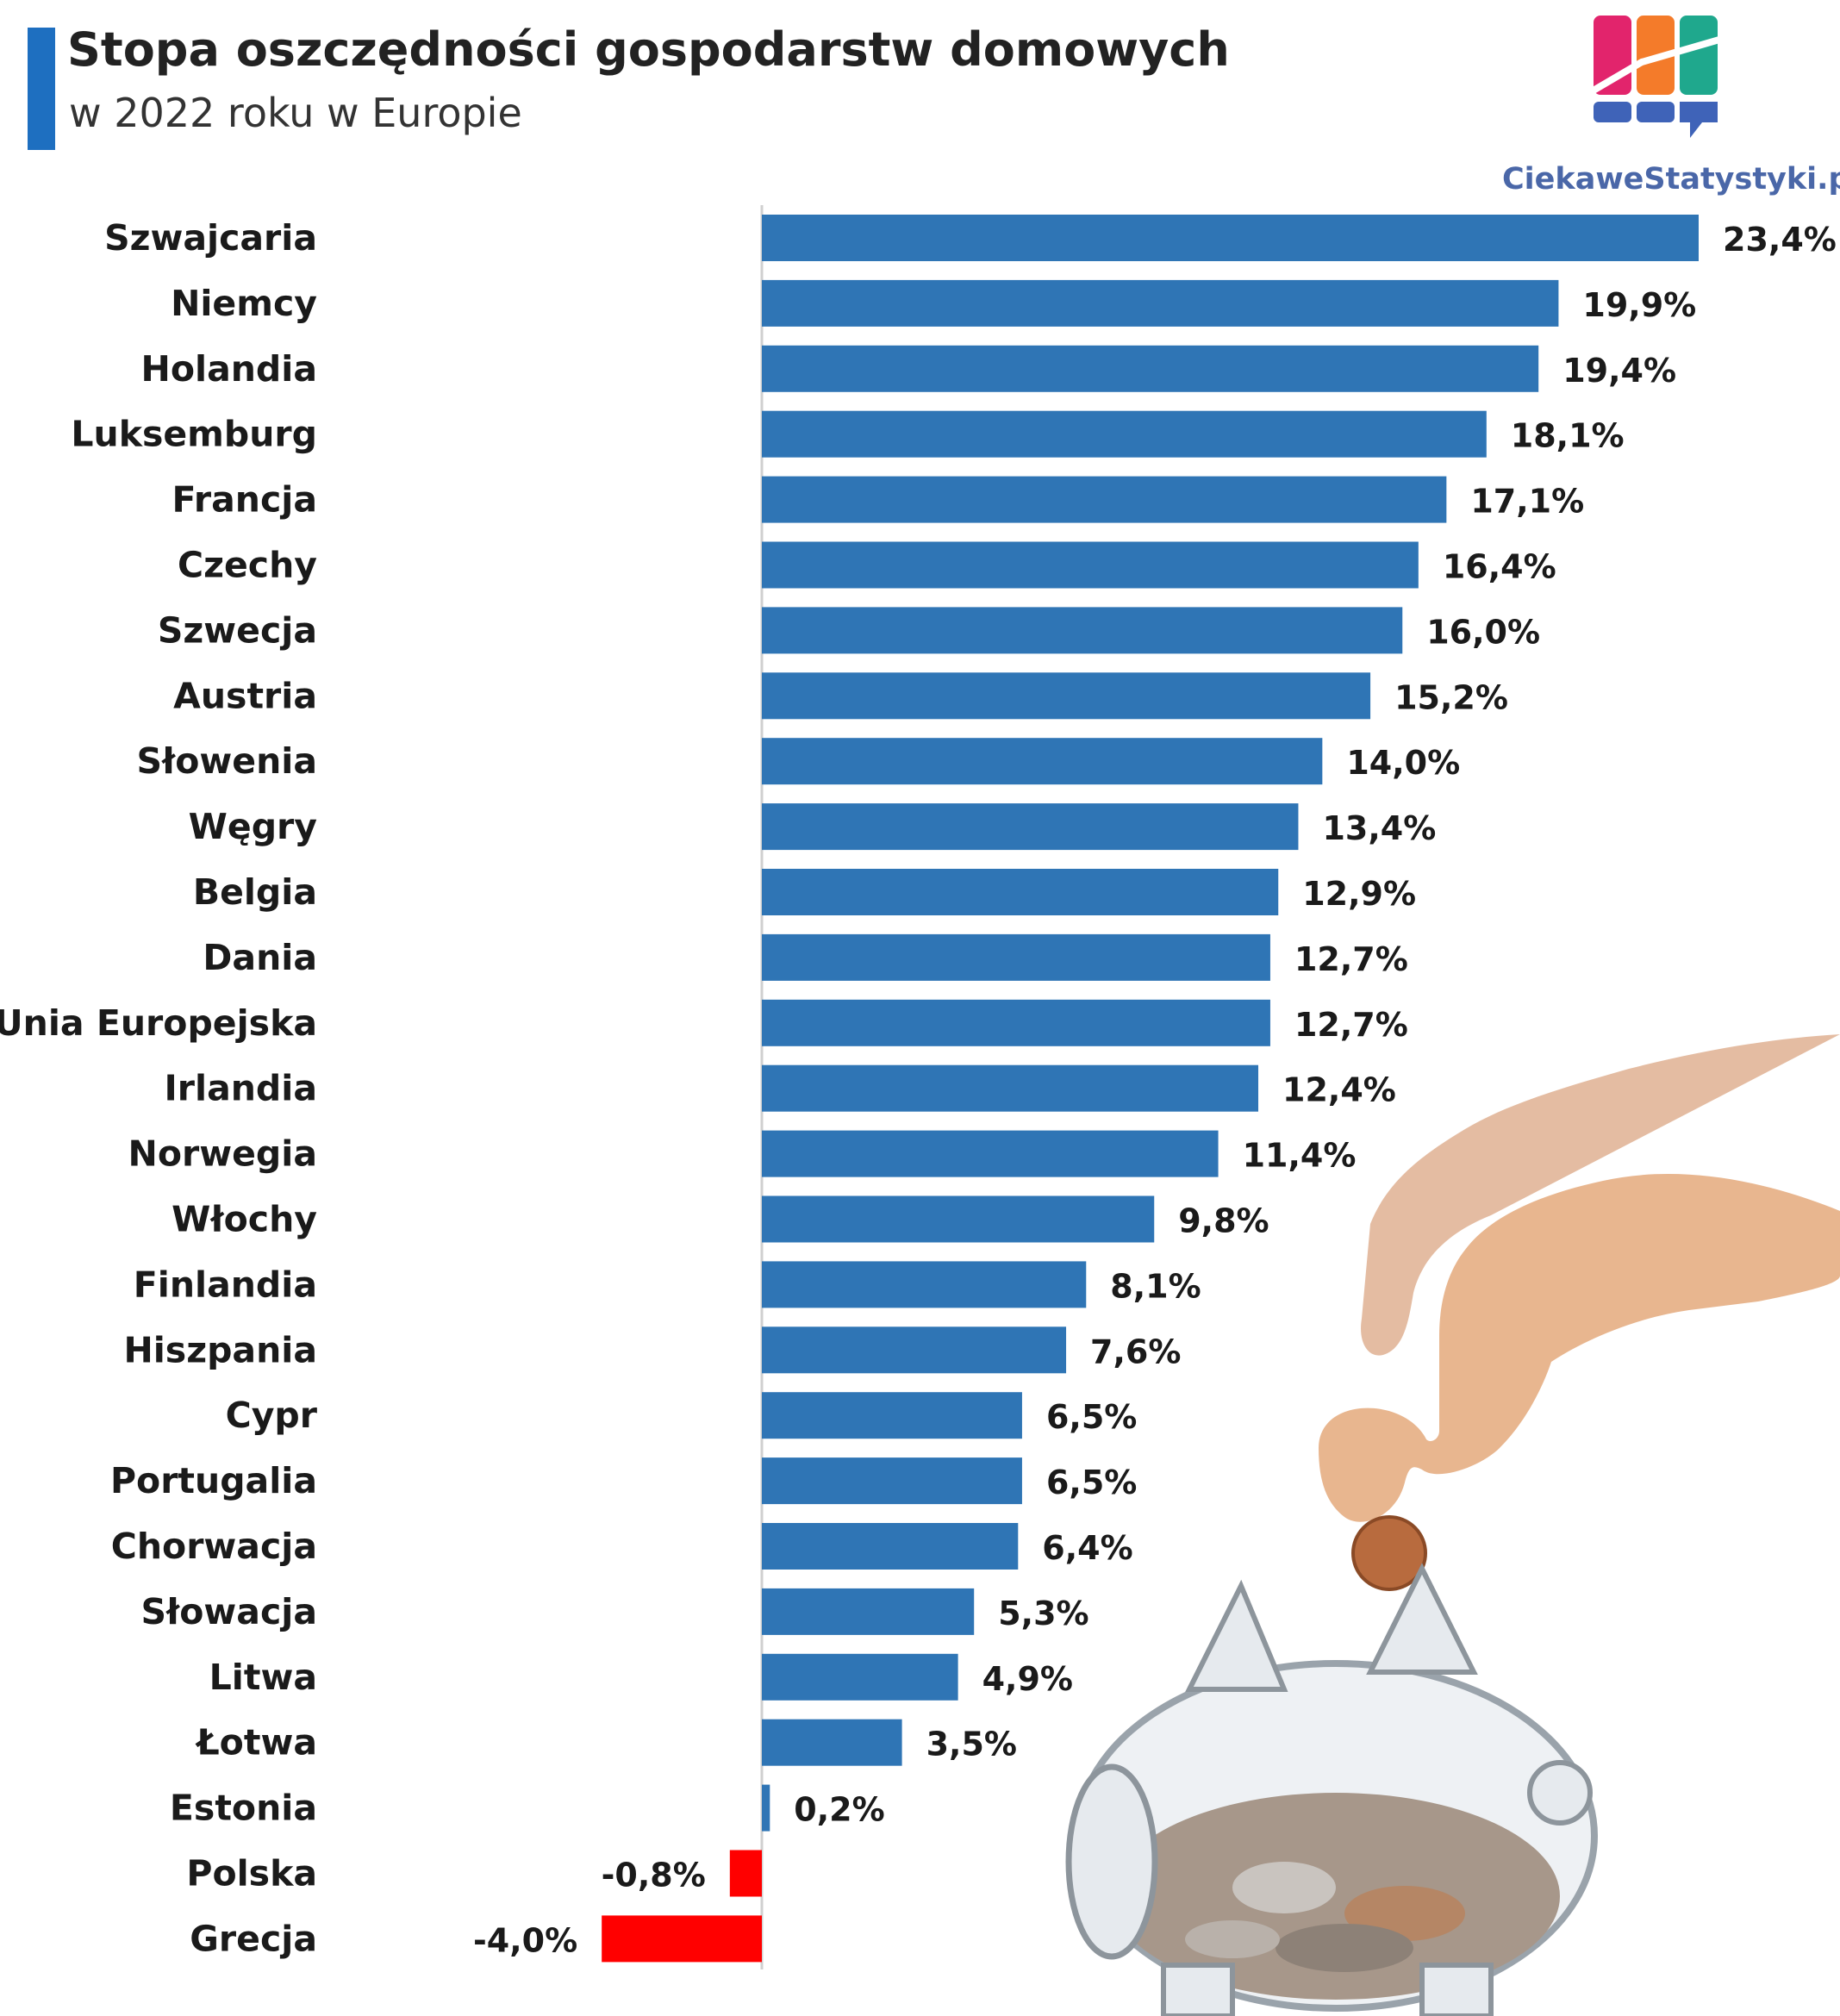 The height and width of the screenshot is (2016, 1840). Describe the element at coordinates (1780, 240) in the screenshot. I see `value-label: 23,4%` at that location.